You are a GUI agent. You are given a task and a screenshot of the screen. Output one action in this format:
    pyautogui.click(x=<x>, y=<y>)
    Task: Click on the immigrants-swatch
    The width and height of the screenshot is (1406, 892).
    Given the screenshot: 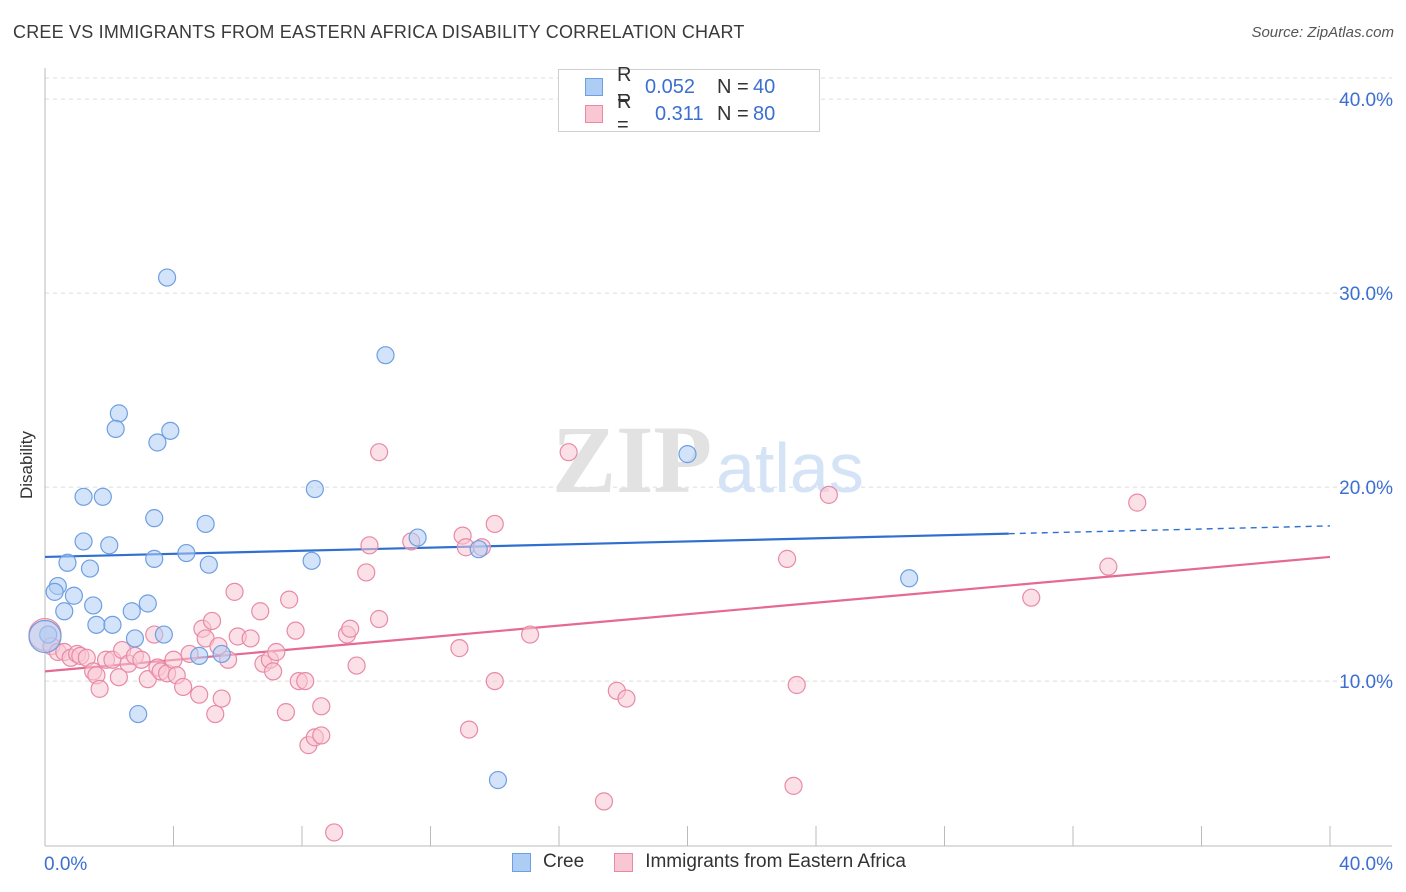 What is the action you would take?
    pyautogui.click(x=624, y=862)
    